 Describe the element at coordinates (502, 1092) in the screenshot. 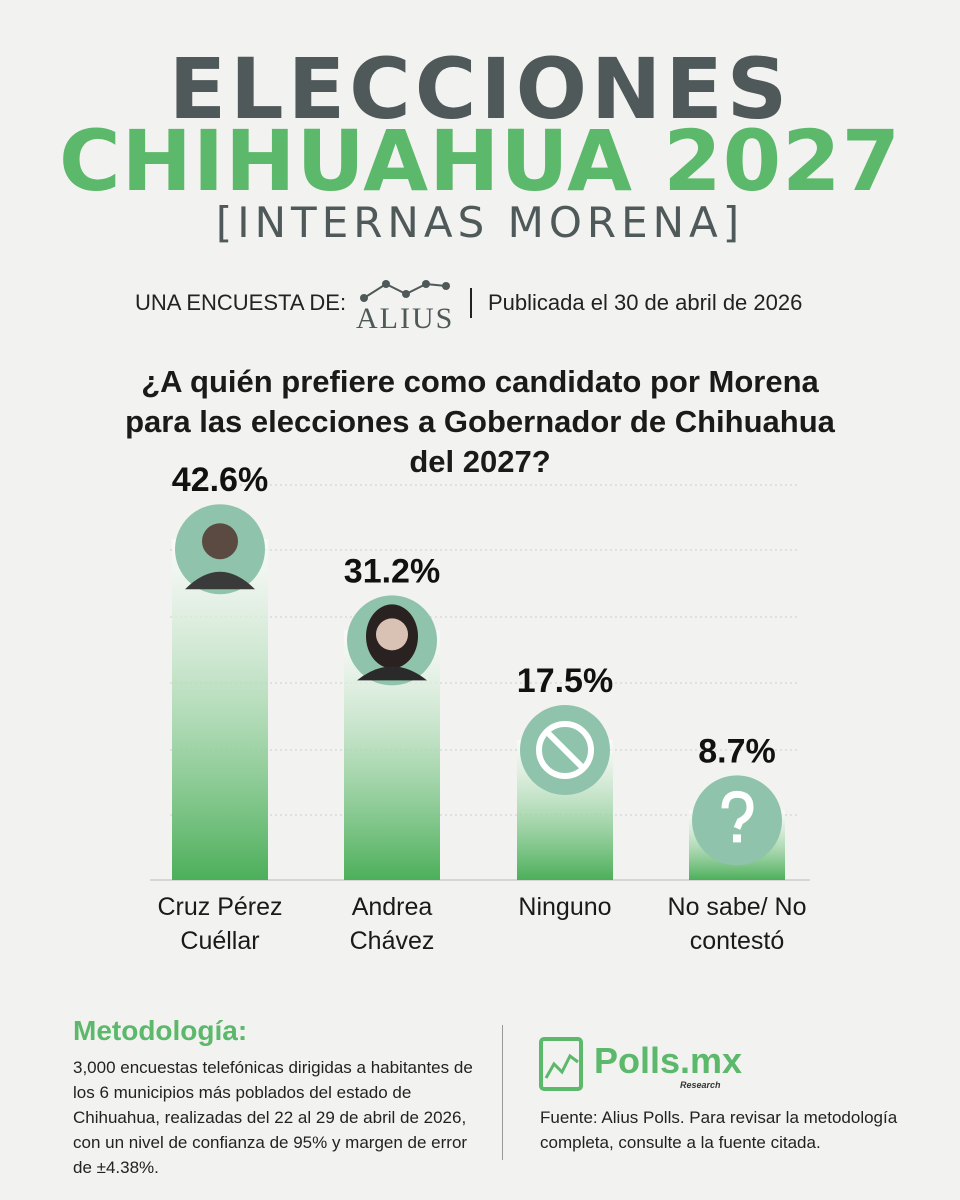

I see `divider` at that location.